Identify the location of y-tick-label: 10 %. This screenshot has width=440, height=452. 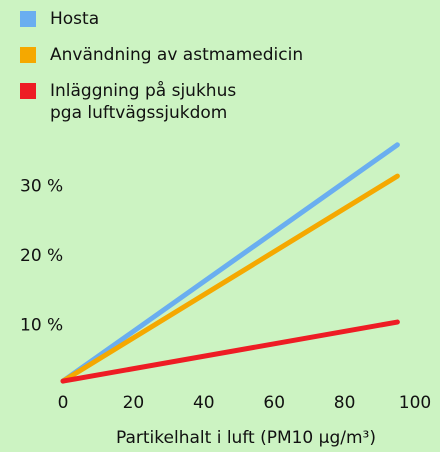
(41, 326).